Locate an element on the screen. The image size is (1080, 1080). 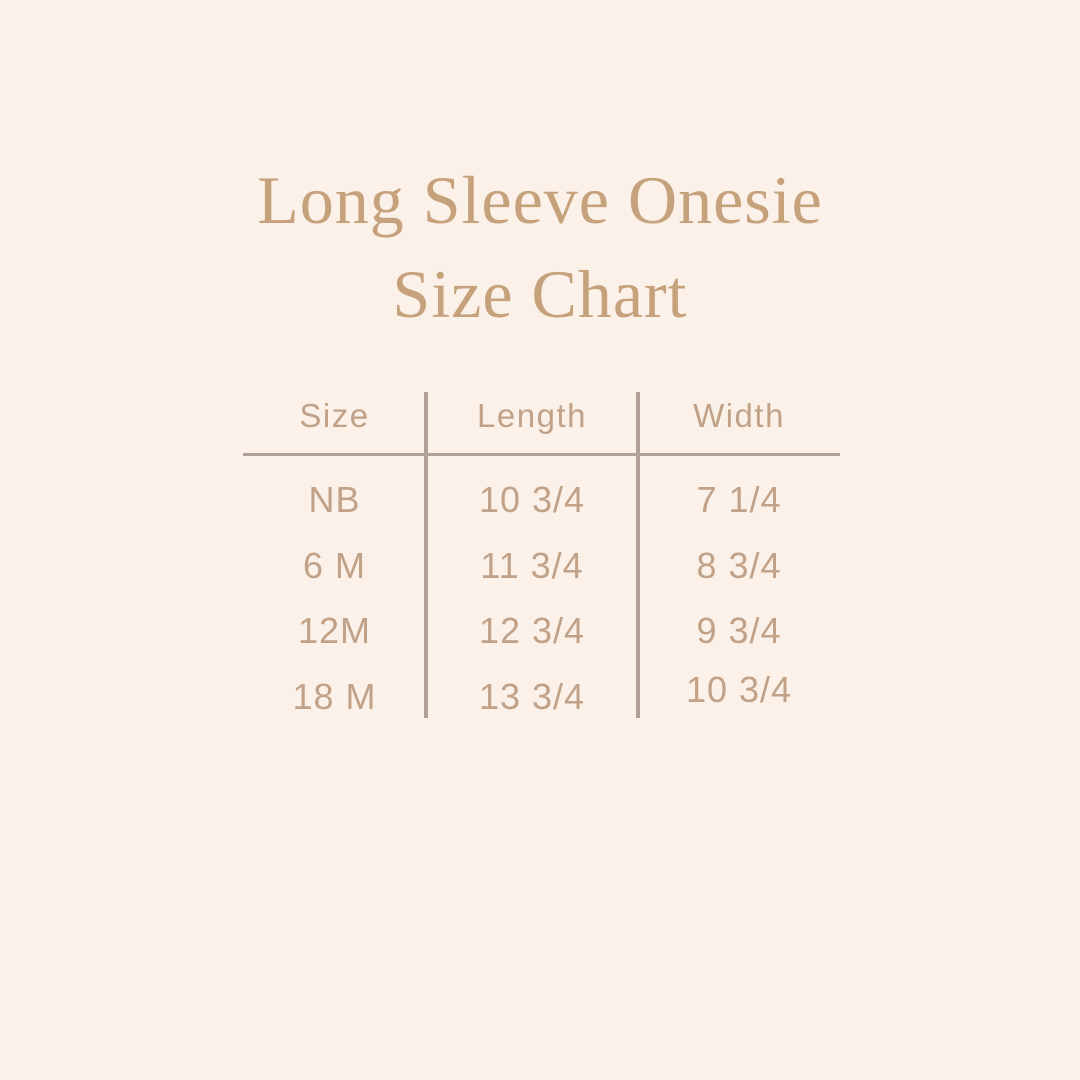
title-line-2: Size Chart is located at coordinates (540, 294).